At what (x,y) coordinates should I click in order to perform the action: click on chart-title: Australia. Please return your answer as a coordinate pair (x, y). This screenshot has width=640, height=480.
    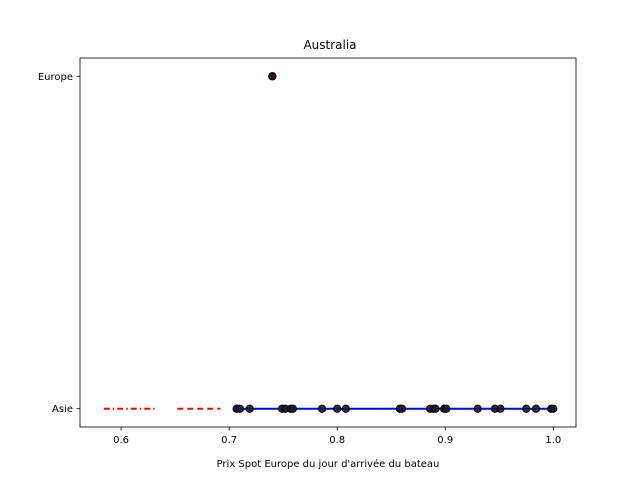
    Looking at the image, I should click on (329, 45).